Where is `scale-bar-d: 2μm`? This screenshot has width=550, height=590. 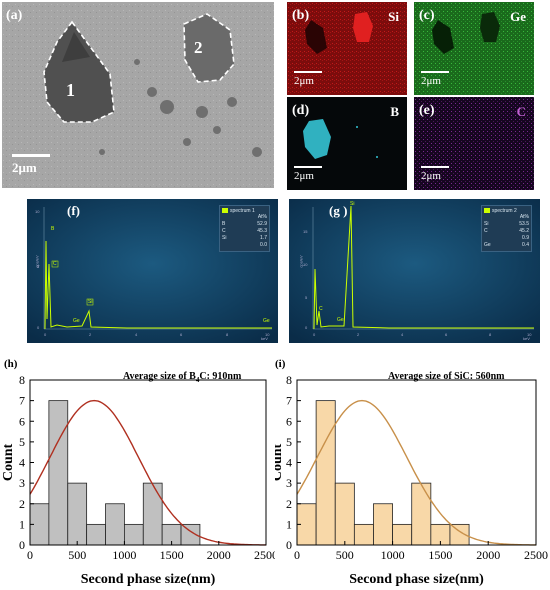
scale-bar-d: 2μm is located at coordinates (308, 174).